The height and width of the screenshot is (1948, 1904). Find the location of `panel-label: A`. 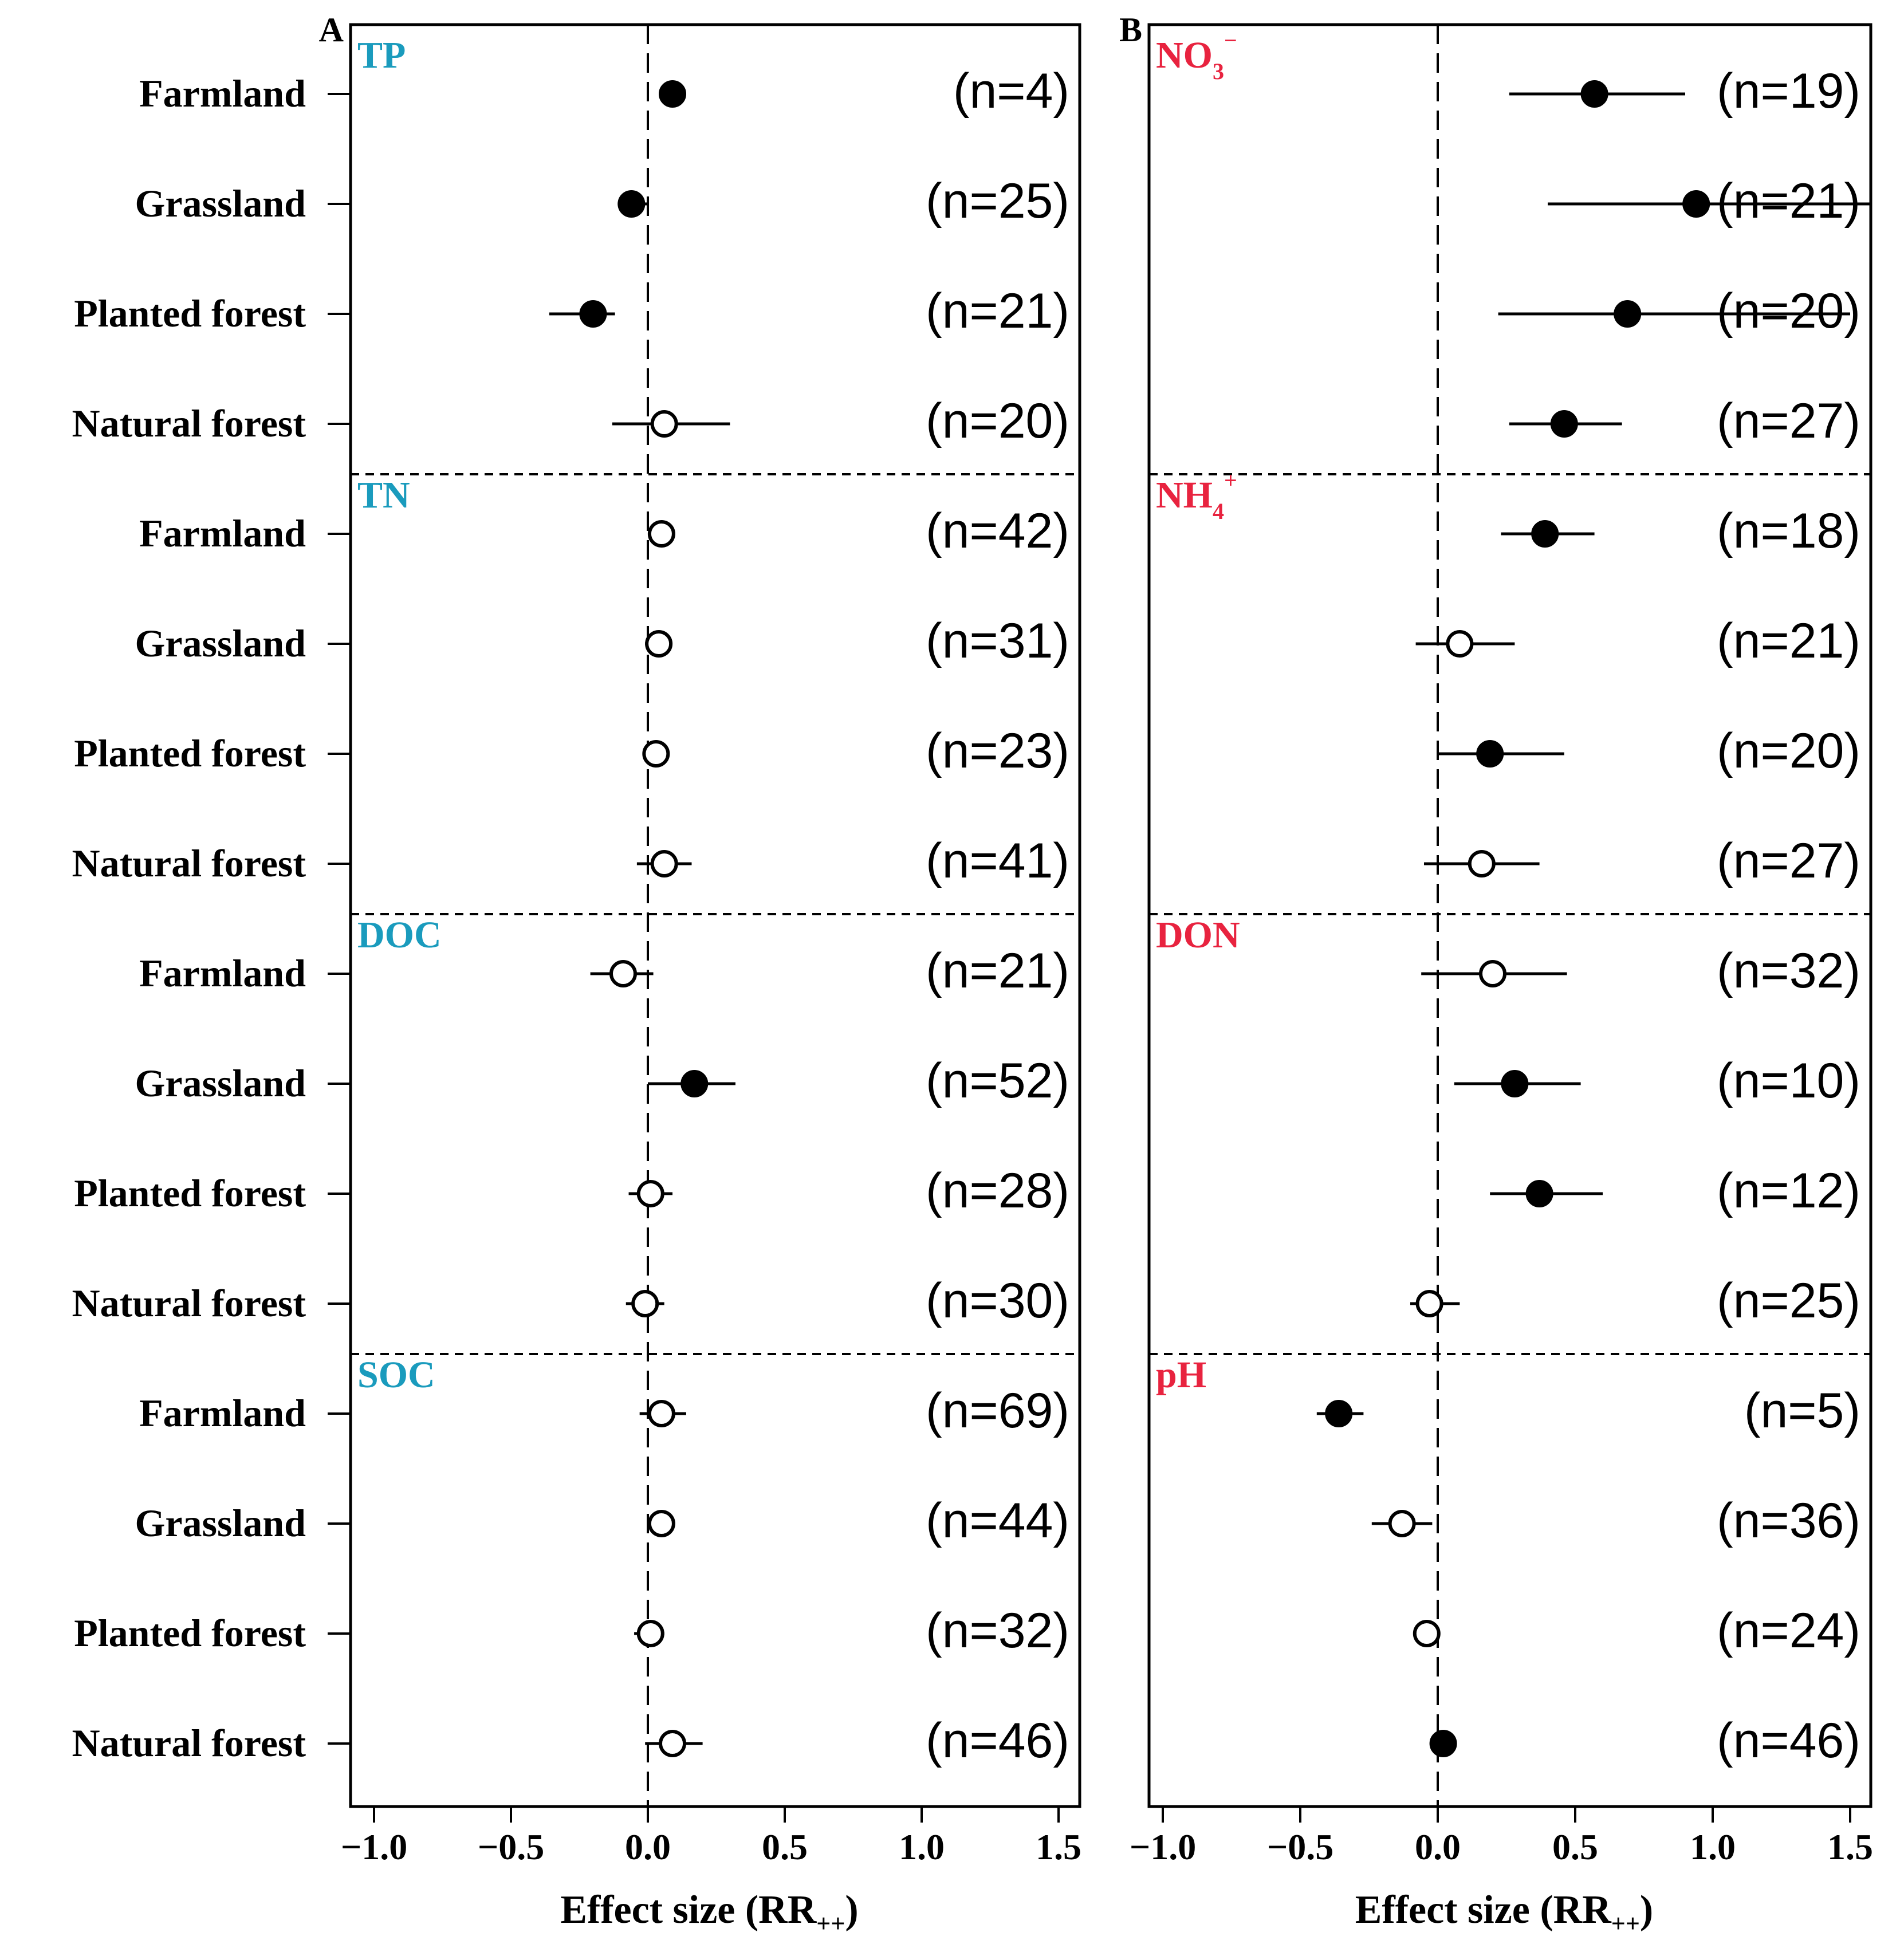

panel-label: A is located at coordinates (331, 30).